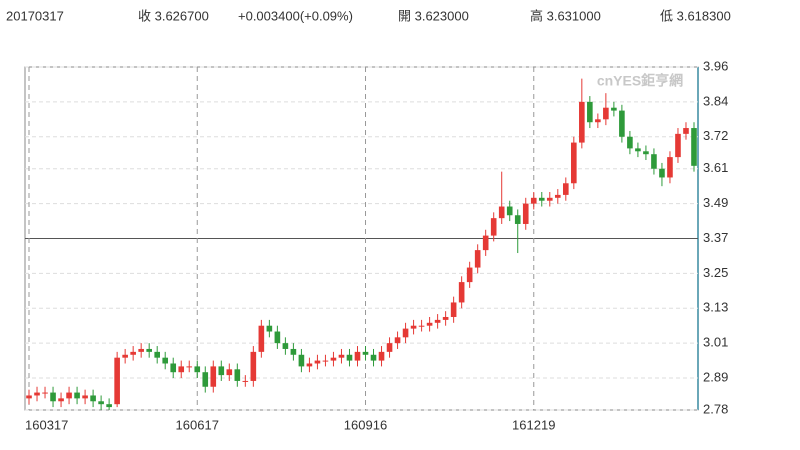 This screenshot has width=800, height=450. What do you see at coordinates (715, 272) in the screenshot?
I see `y-tick-label: 3.25` at bounding box center [715, 272].